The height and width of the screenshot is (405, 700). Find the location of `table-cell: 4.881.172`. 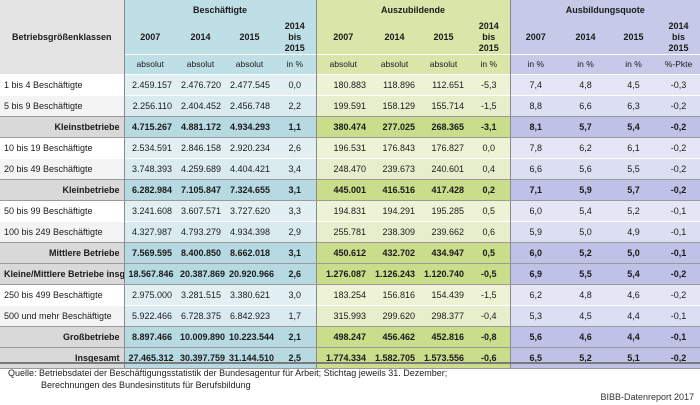

table-cell: 4.881.172 is located at coordinates (200, 127).